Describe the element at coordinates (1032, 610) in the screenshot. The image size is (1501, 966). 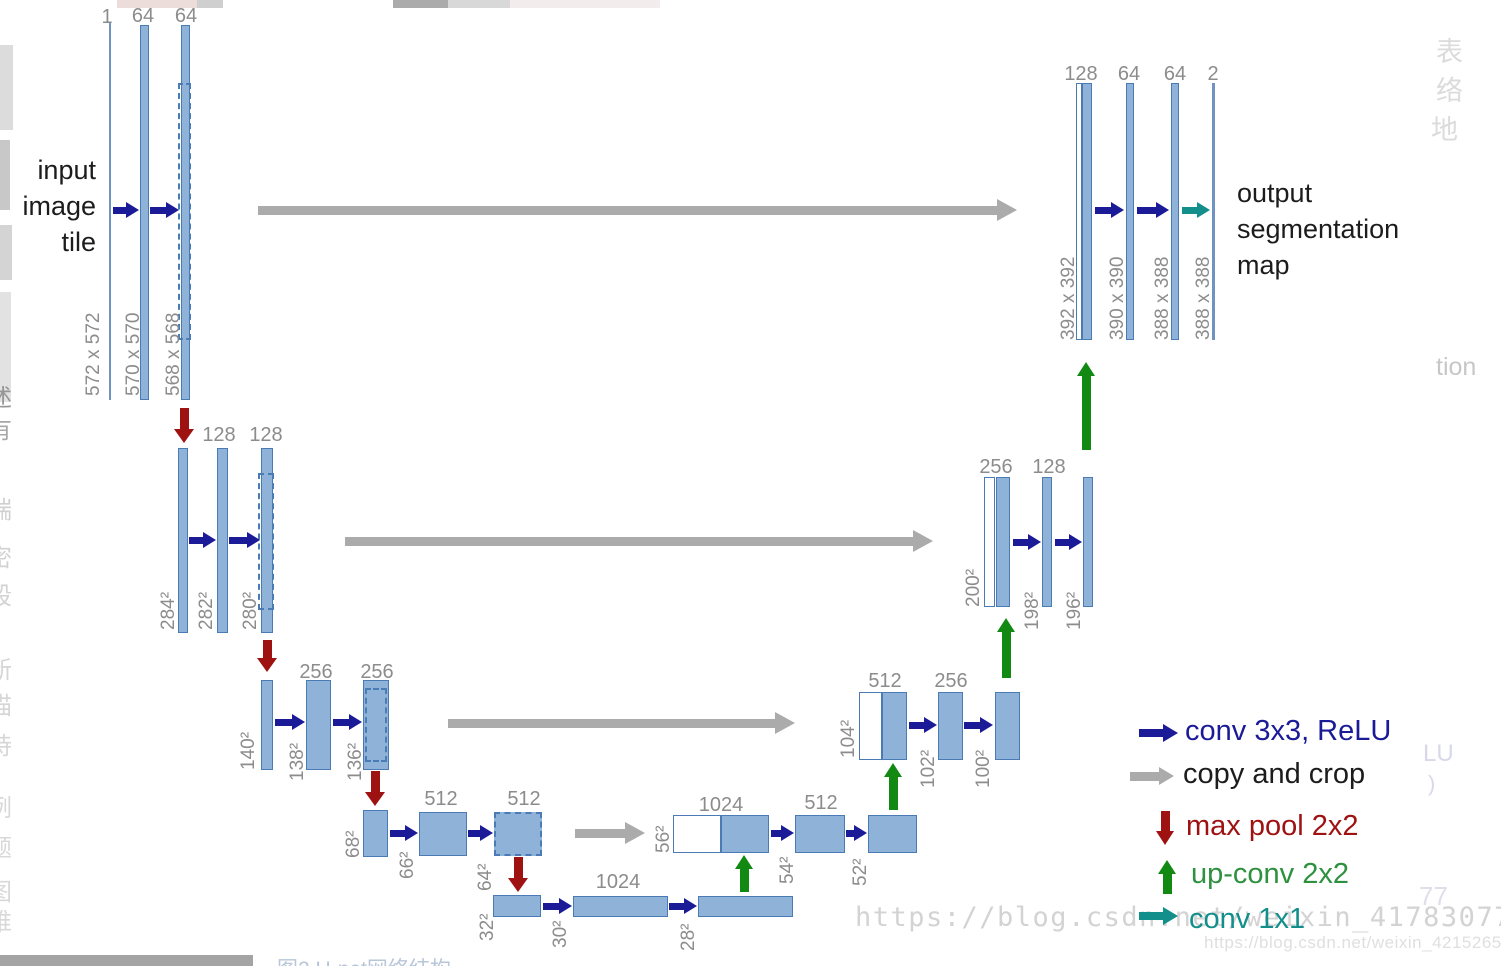
I see `feature-size-label: 198²` at that location.